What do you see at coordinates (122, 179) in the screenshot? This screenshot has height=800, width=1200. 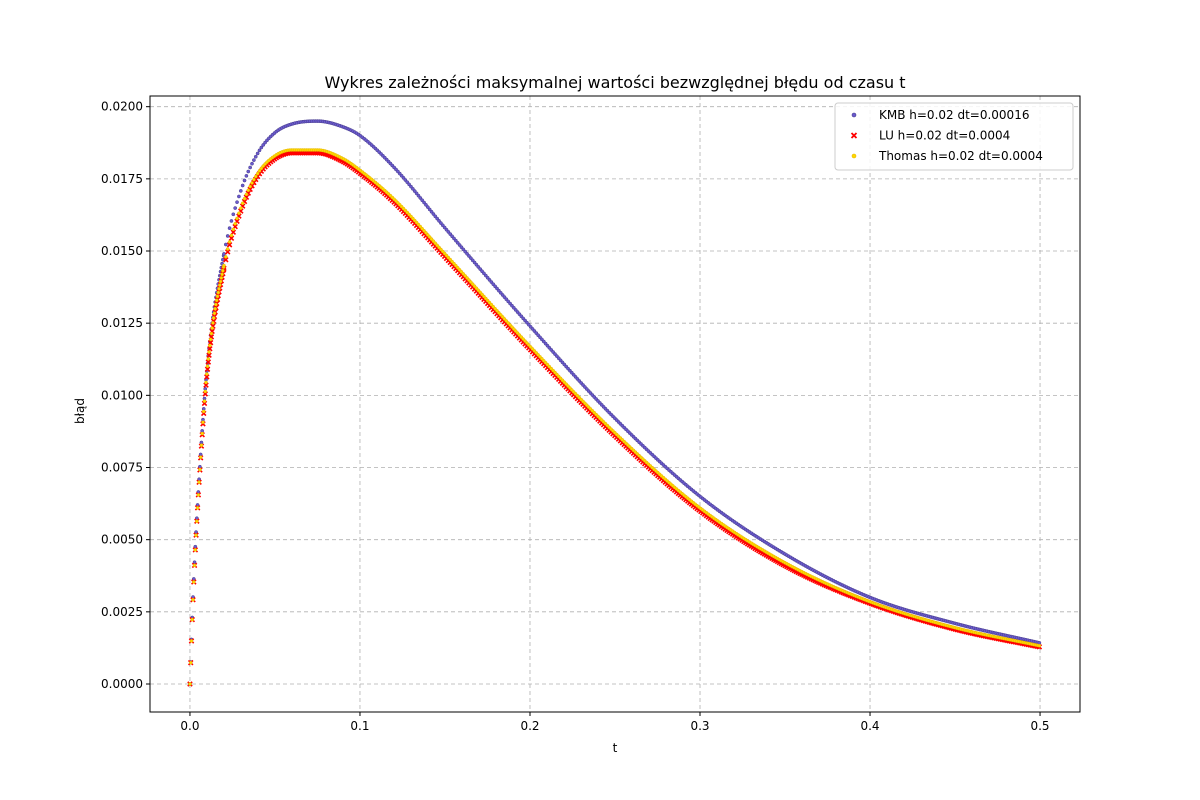 I see `y-tick-label: 0.0175` at bounding box center [122, 179].